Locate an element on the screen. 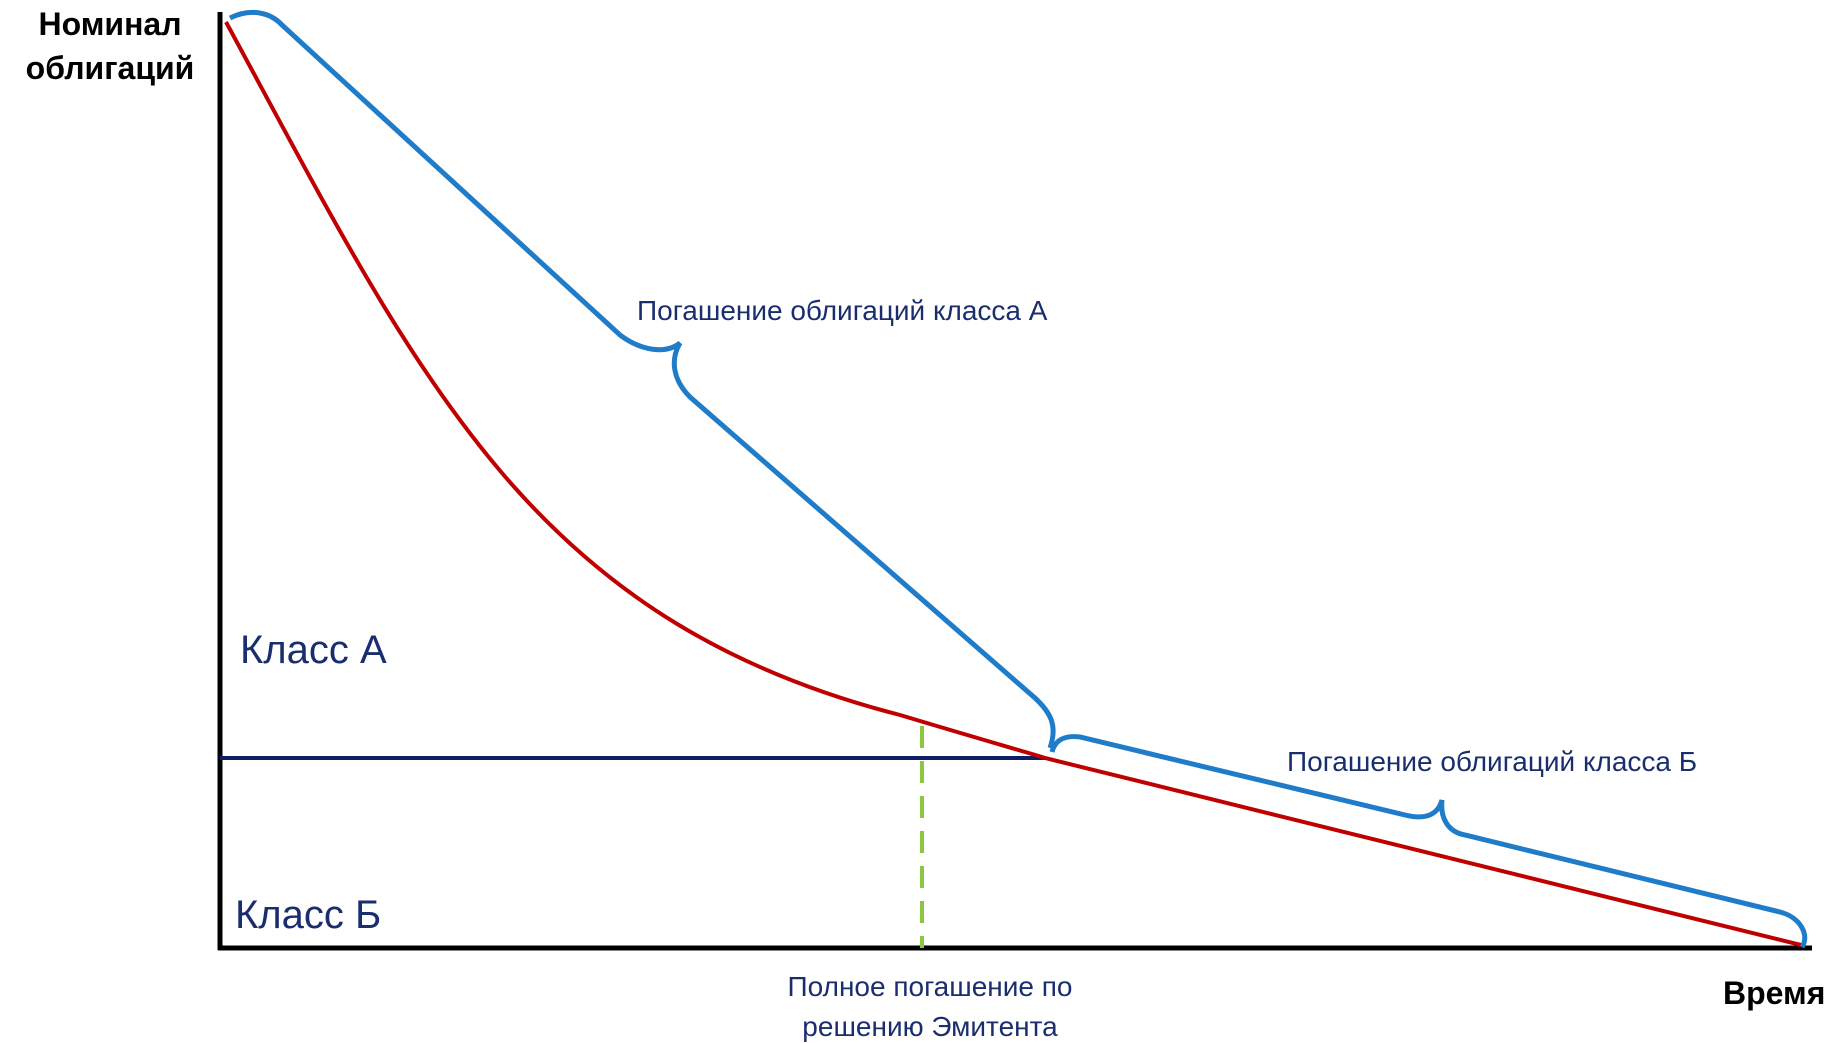 This screenshot has height=1043, width=1845. class-b-repayment-label: Погашение облигаций класса Б is located at coordinates (1492, 761).